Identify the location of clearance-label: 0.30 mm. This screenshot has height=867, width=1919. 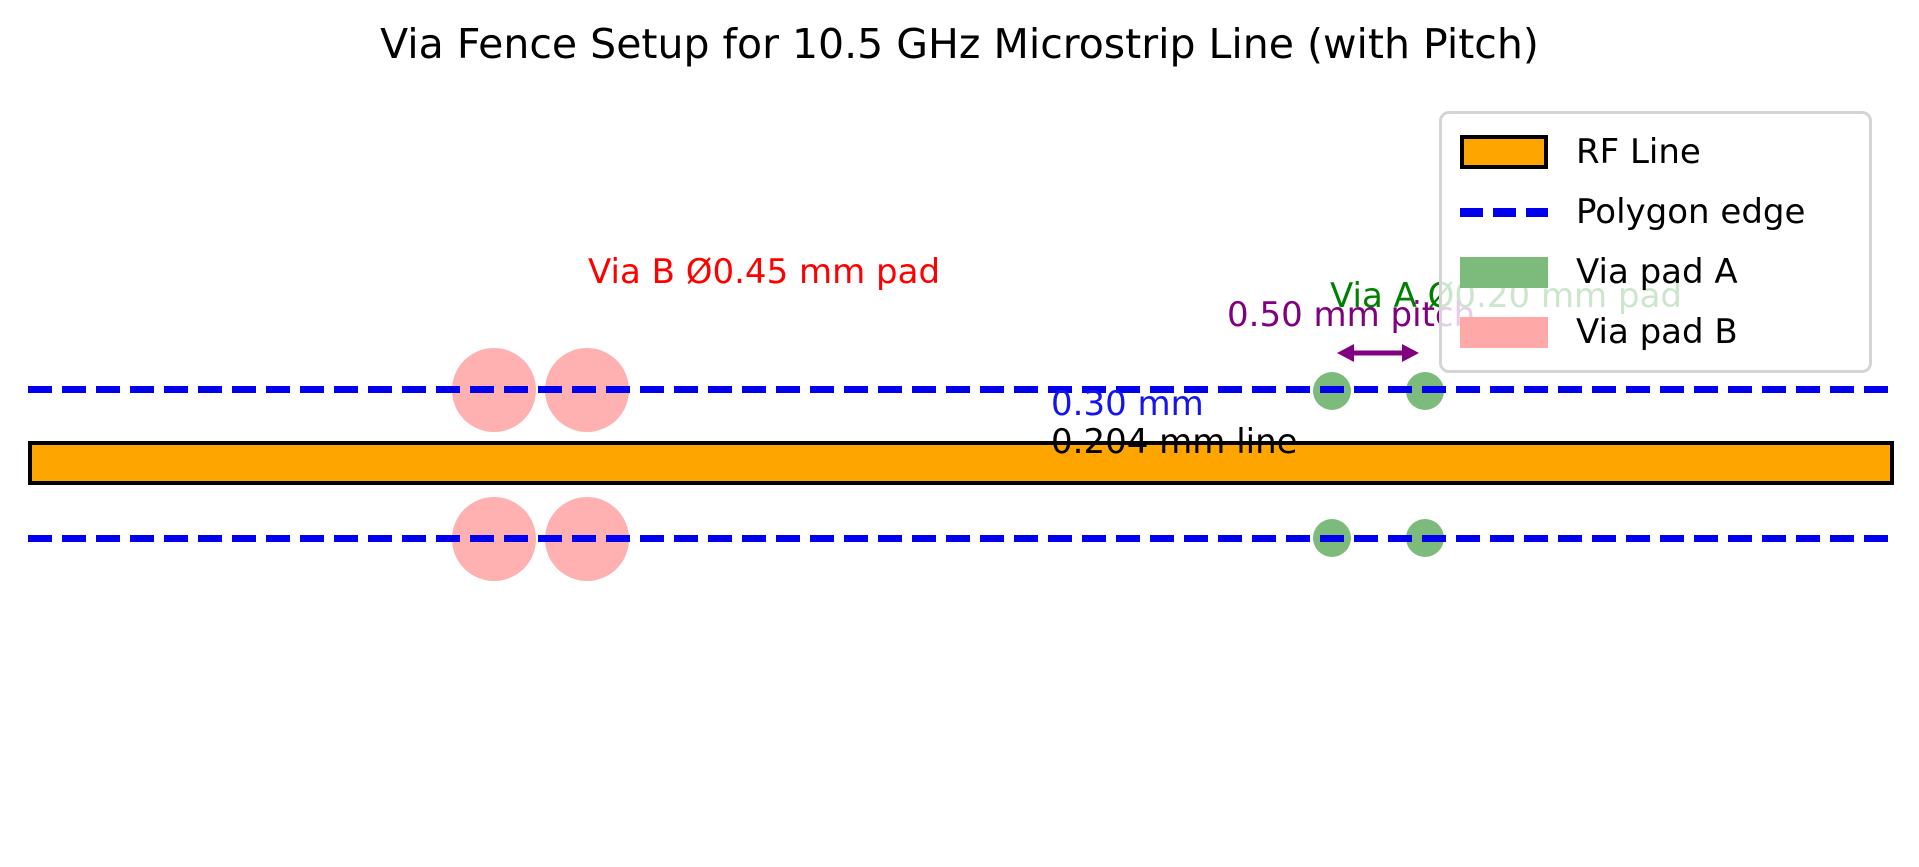
(1127, 404).